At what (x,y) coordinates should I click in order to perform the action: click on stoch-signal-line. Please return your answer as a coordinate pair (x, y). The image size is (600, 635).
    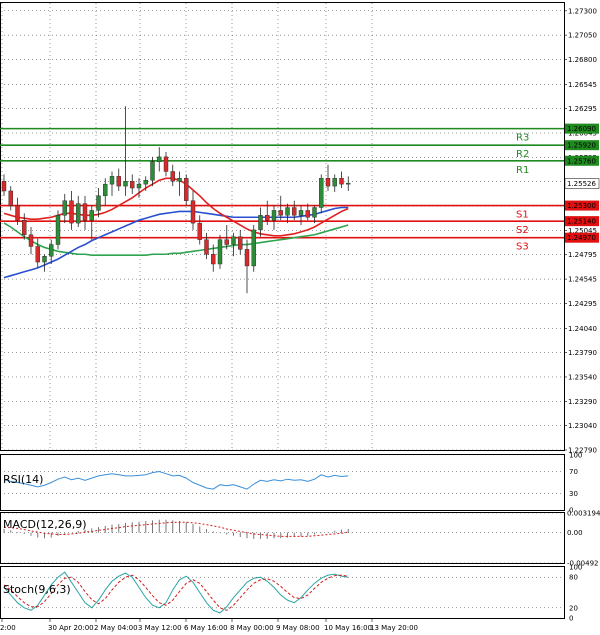
    Looking at the image, I should click on (176, 592).